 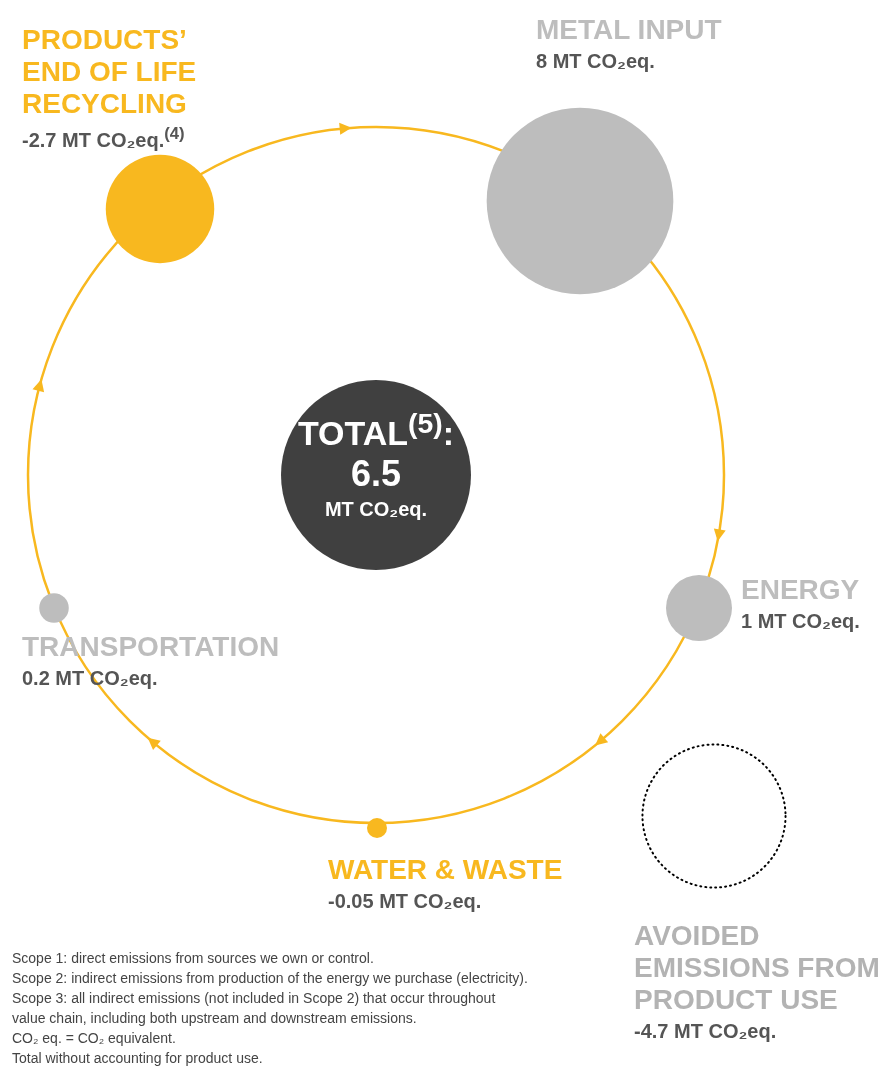 I want to click on text: Scope 1: direct emissions from sources we own or control., so click(x=193, y=958).